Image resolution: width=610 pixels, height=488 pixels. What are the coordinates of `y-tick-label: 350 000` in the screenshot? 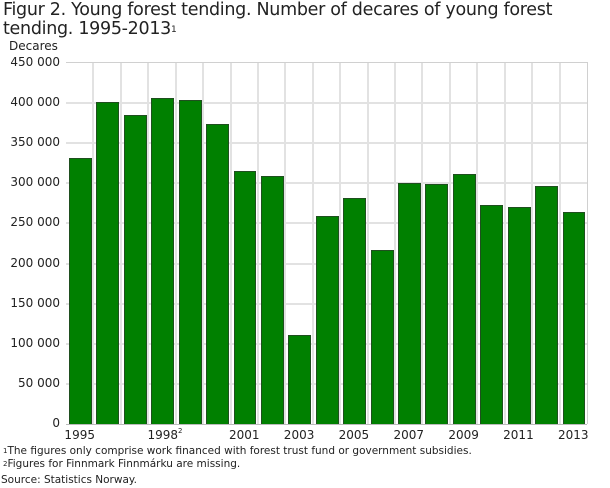 It's located at (35, 142).